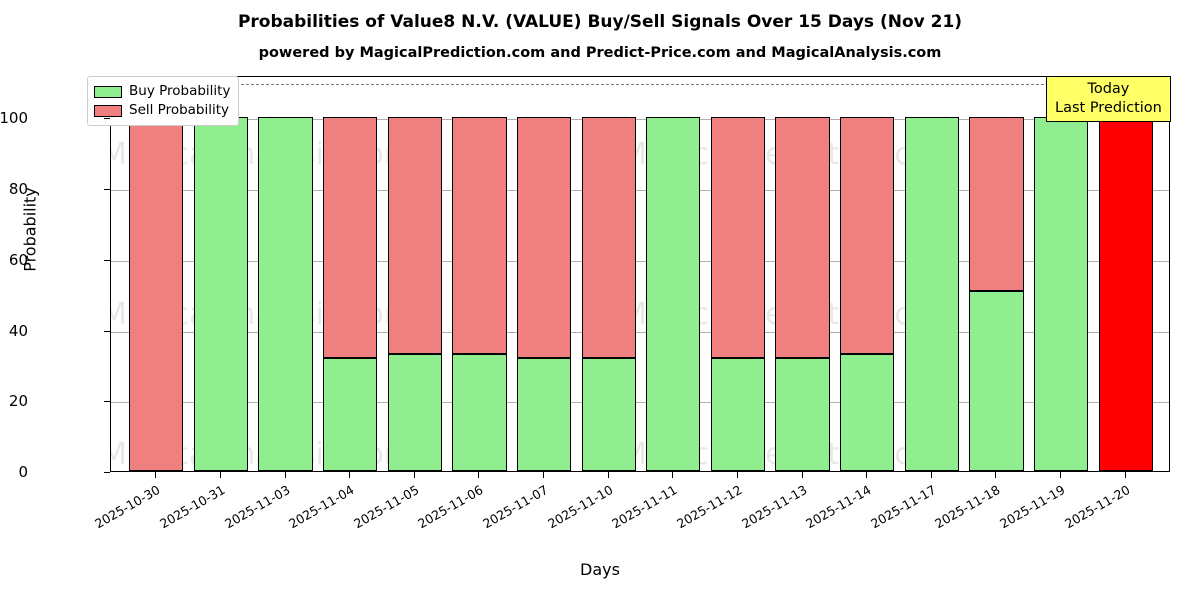 The width and height of the screenshot is (1200, 600). I want to click on y-axis-tick-label: 60, so click(18, 259).